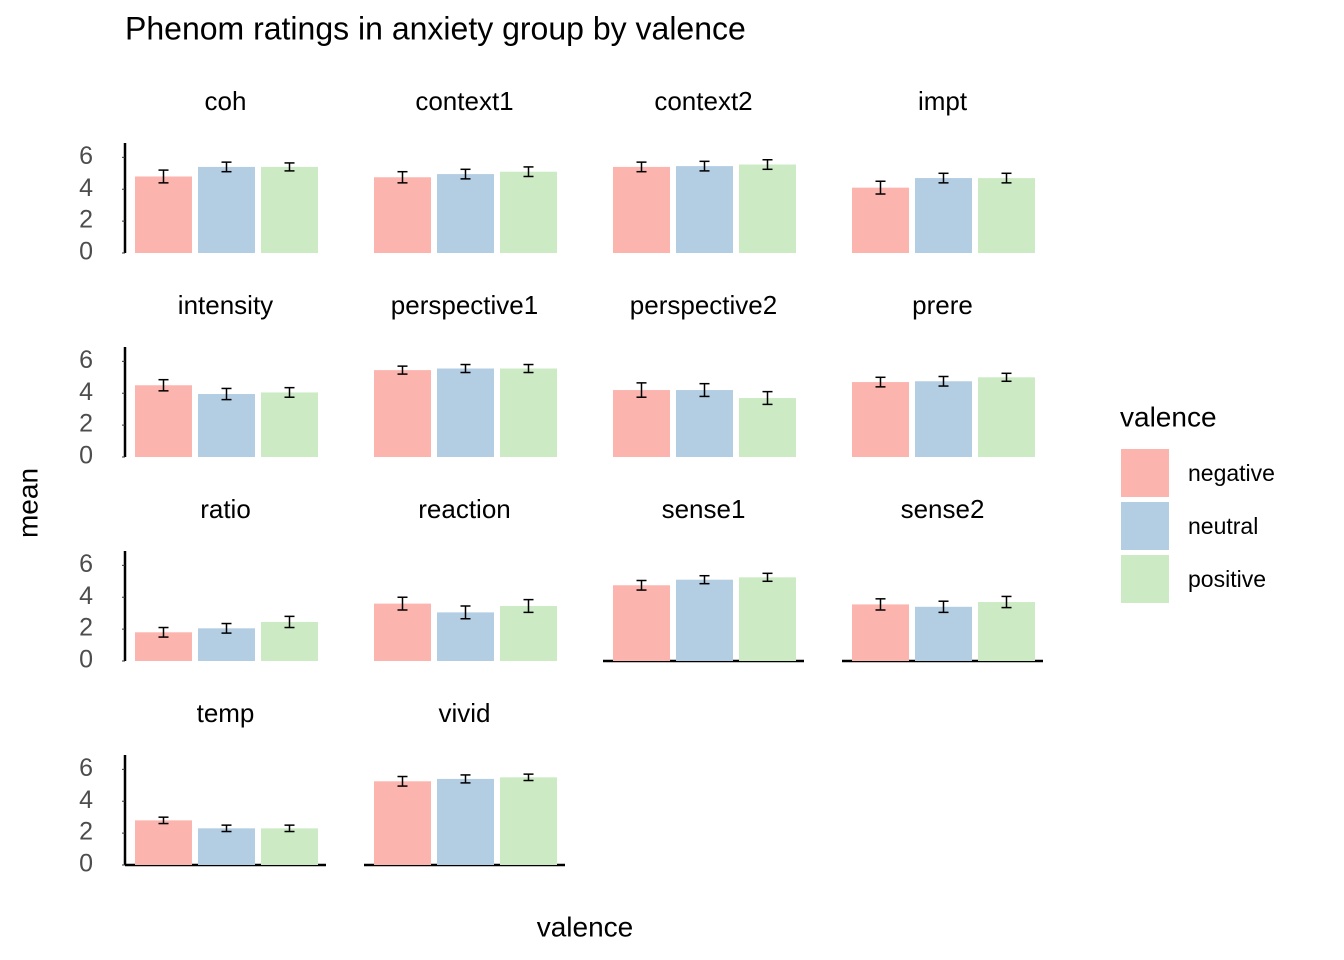  I want to click on facet-title: context1, so click(464, 101).